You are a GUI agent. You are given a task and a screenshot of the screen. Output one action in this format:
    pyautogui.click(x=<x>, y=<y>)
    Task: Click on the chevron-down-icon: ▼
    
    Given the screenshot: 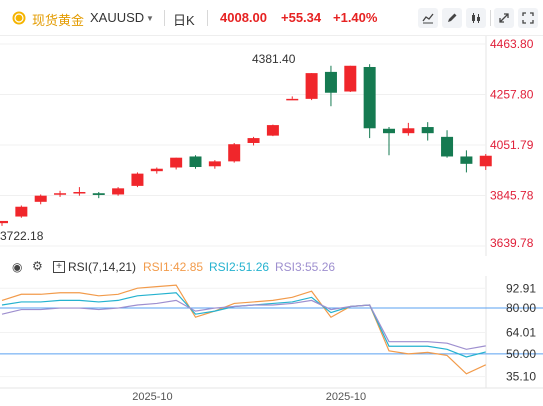 What is the action you would take?
    pyautogui.click(x=150, y=18)
    